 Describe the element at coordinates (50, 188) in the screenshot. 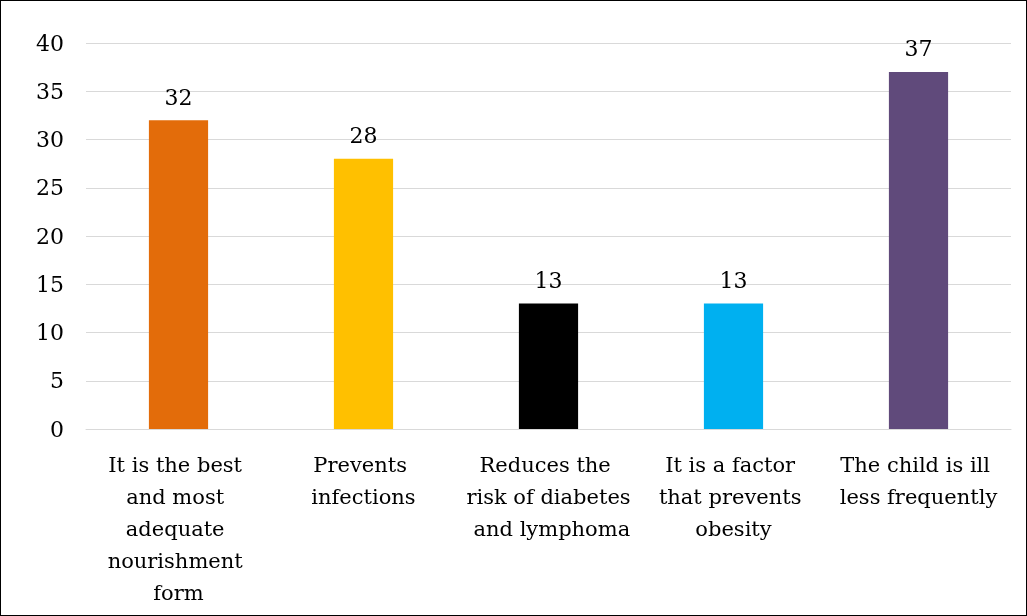

I see `y-tick-label: 25` at that location.